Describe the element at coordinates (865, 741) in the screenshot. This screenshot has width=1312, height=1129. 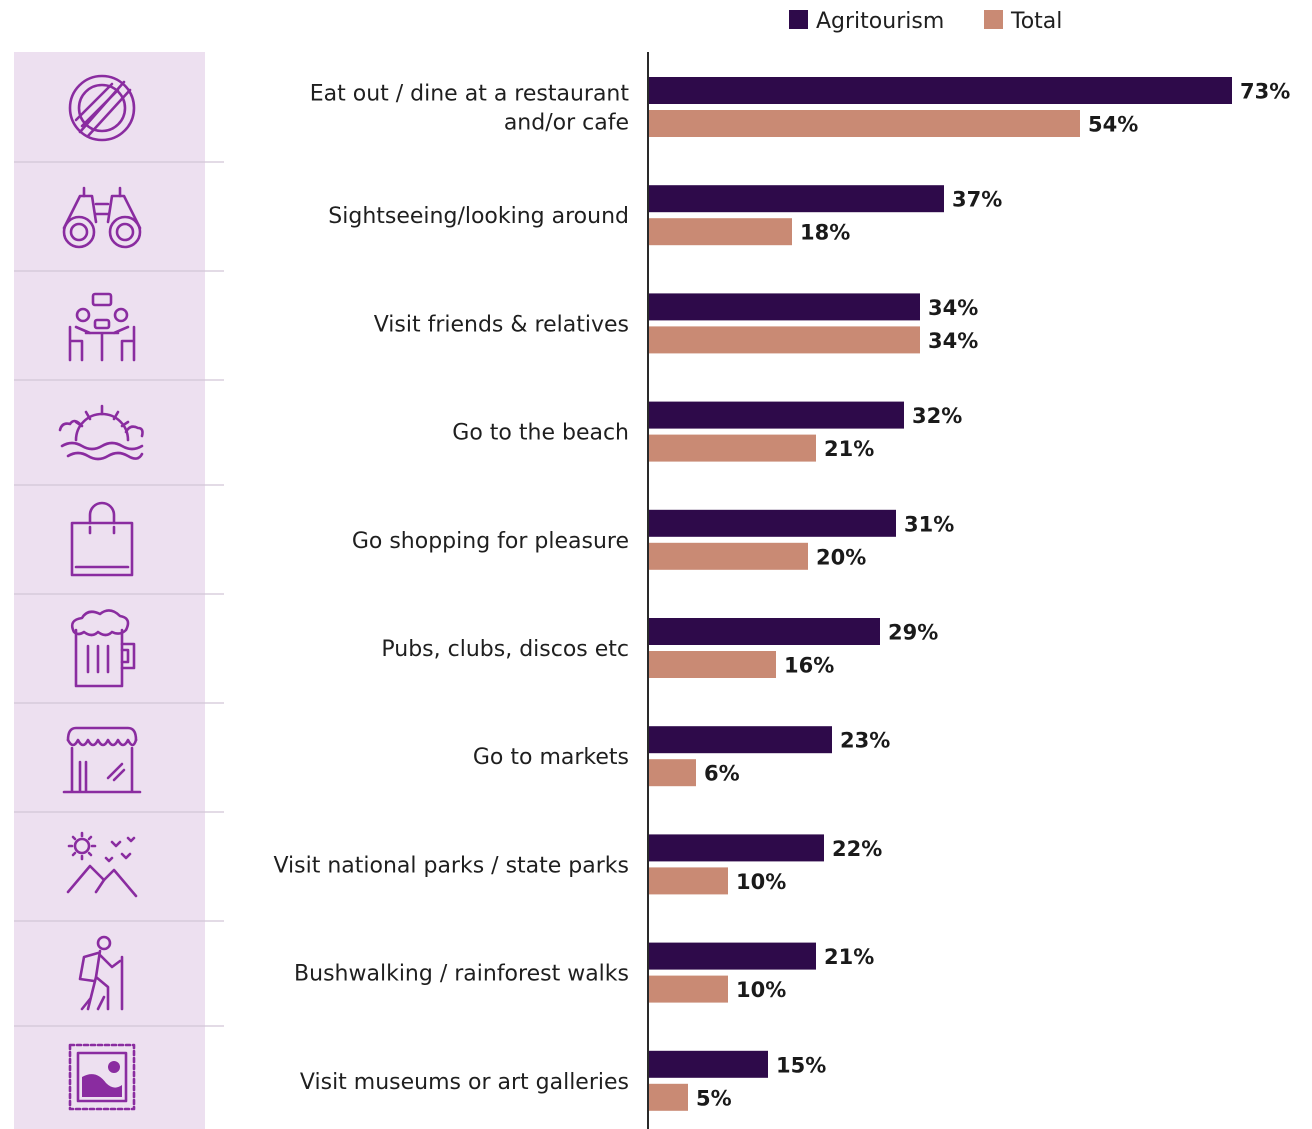
I see `value-label-agritourism: 23%` at that location.